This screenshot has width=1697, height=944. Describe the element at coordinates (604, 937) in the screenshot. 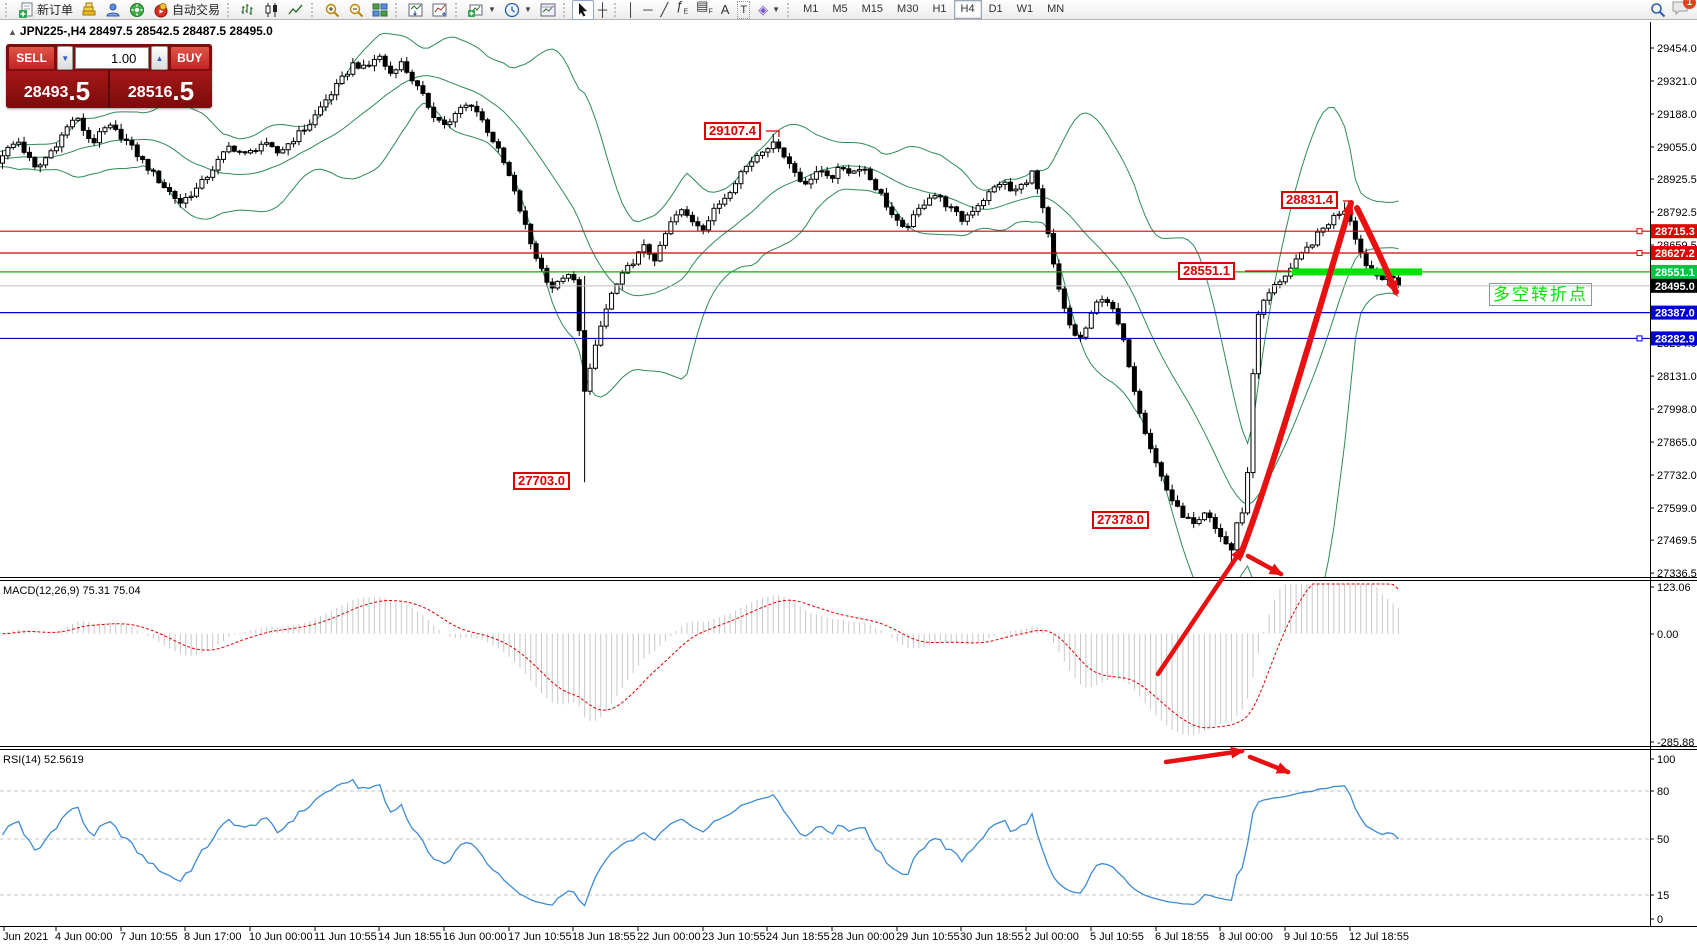

I see `svg-text: 18 Jun 18:55` at that location.